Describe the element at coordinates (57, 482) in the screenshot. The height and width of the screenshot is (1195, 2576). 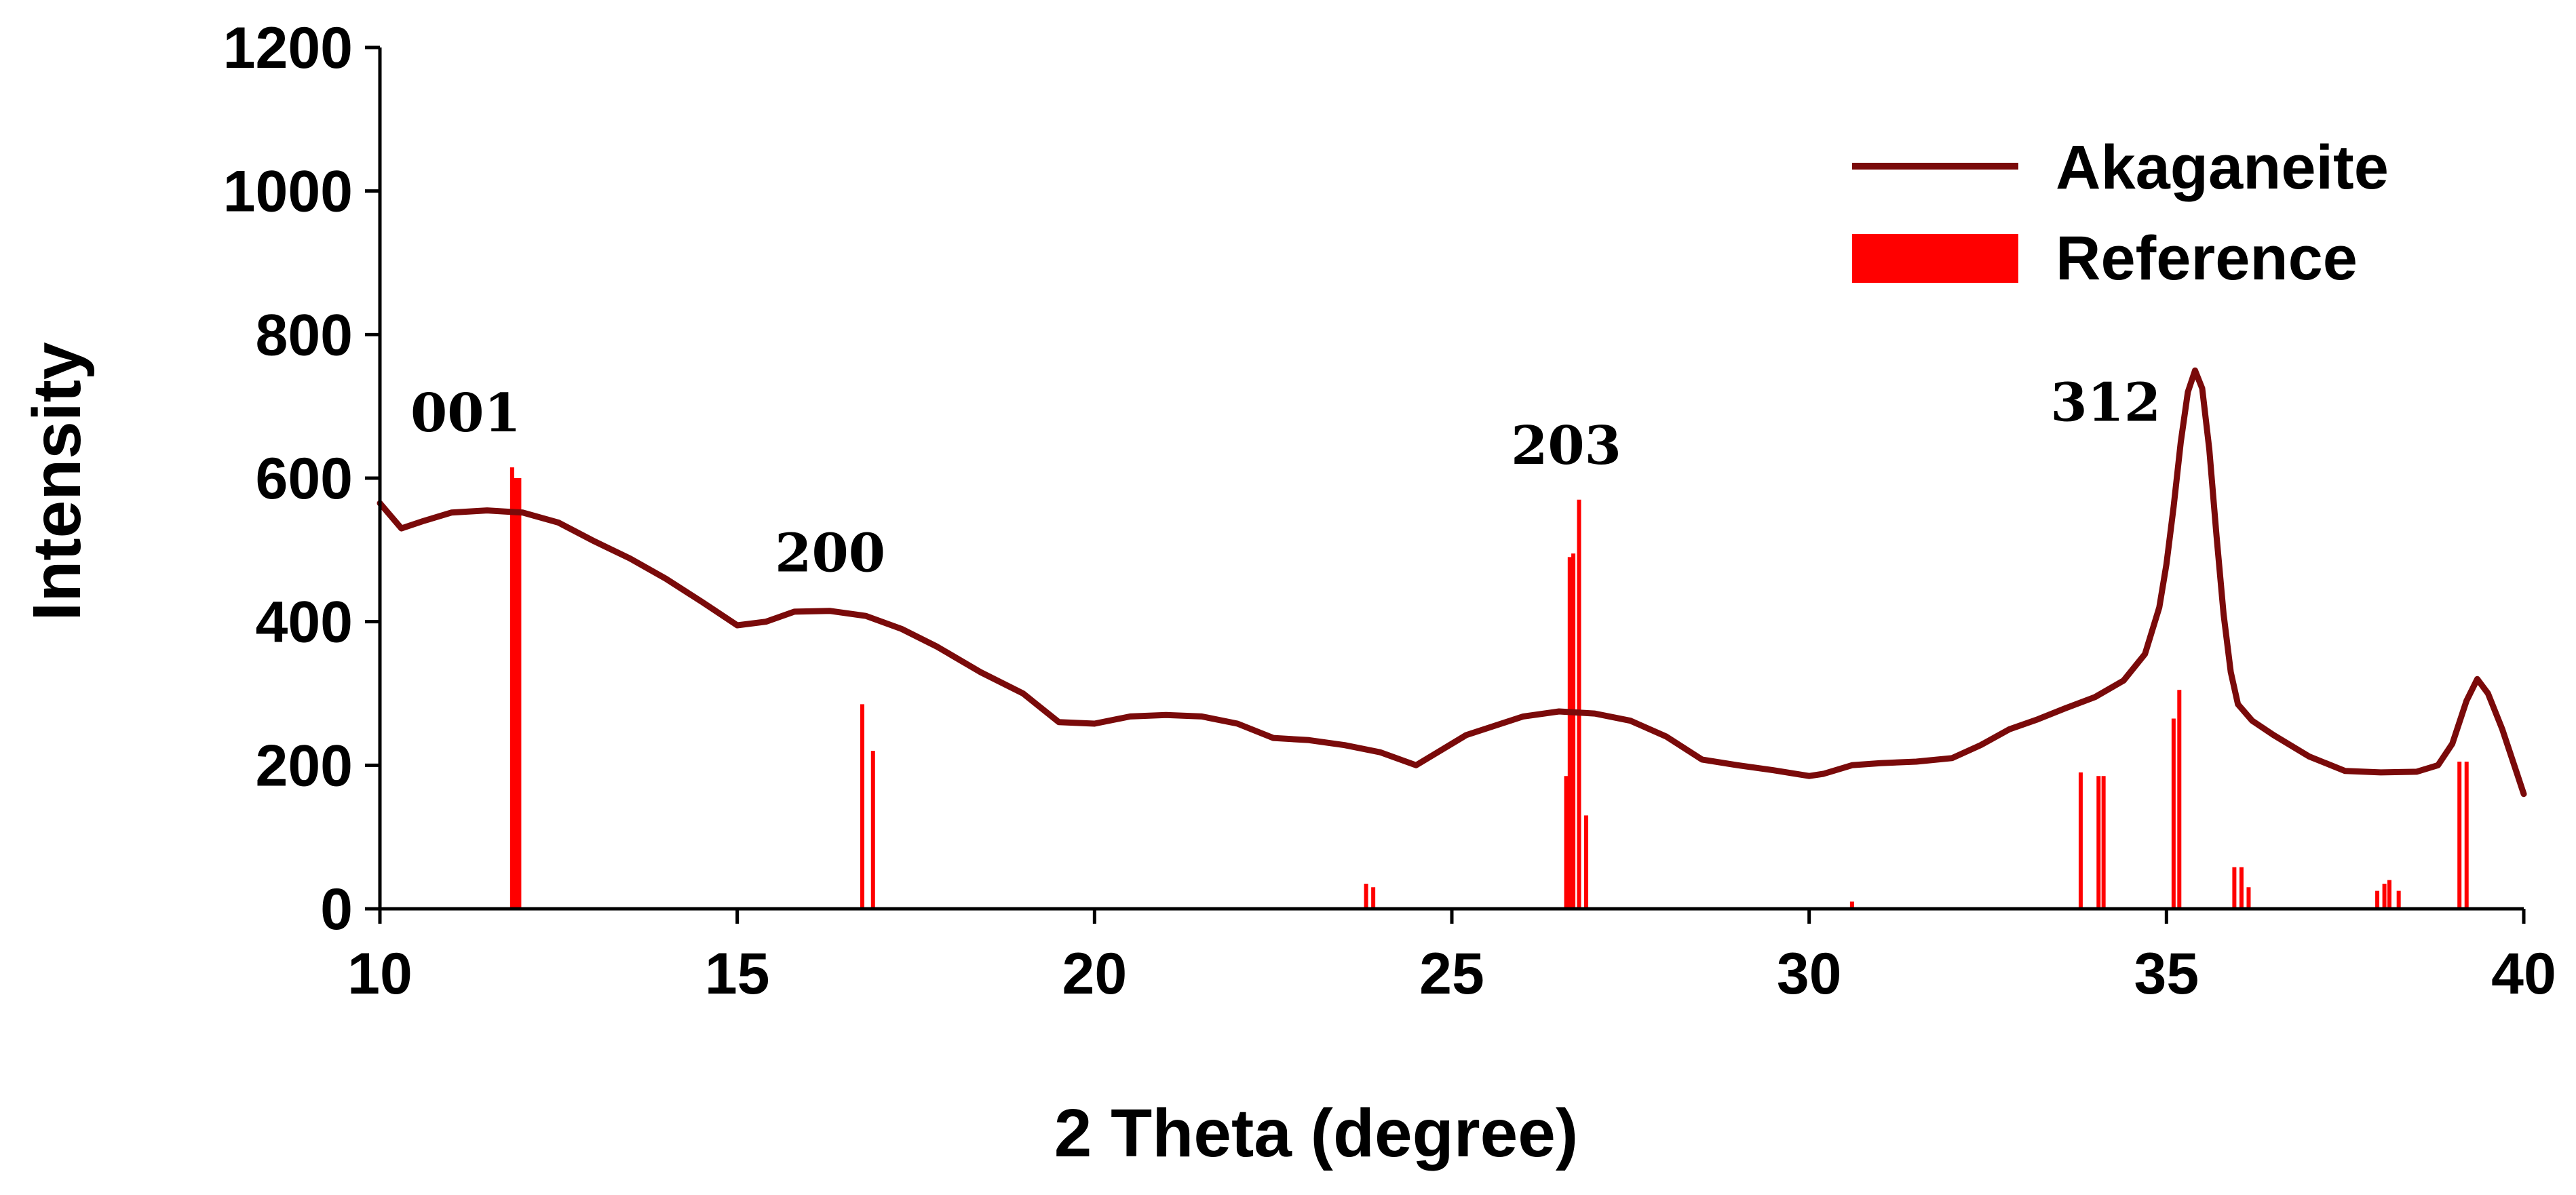
I see `y-axis-title: Intensity` at that location.